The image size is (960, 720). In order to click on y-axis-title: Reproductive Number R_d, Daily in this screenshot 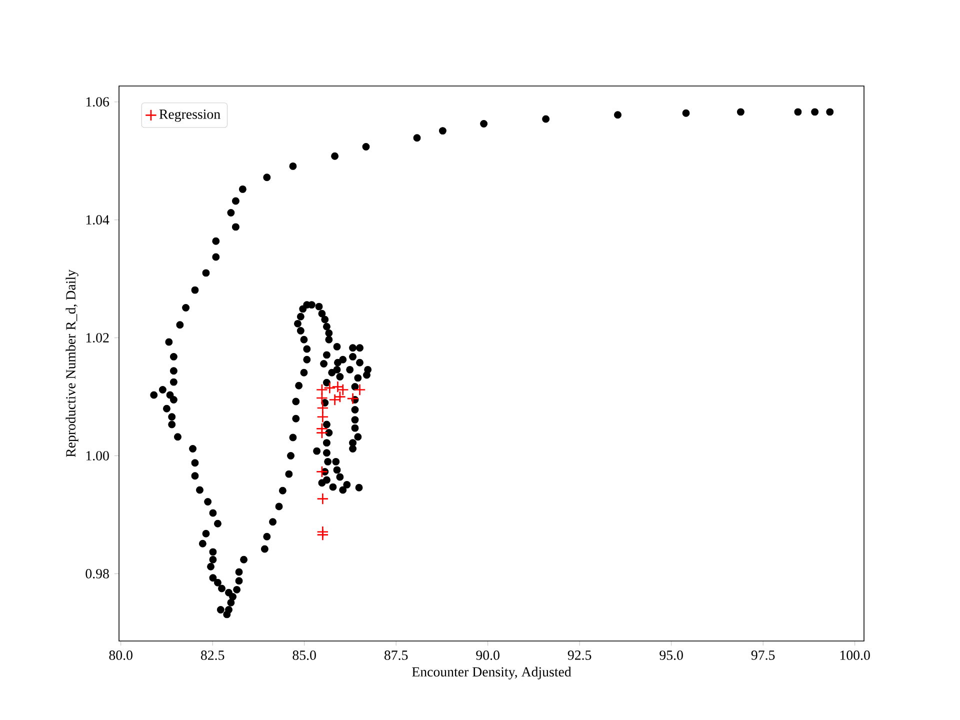, I will do `click(72, 364)`.